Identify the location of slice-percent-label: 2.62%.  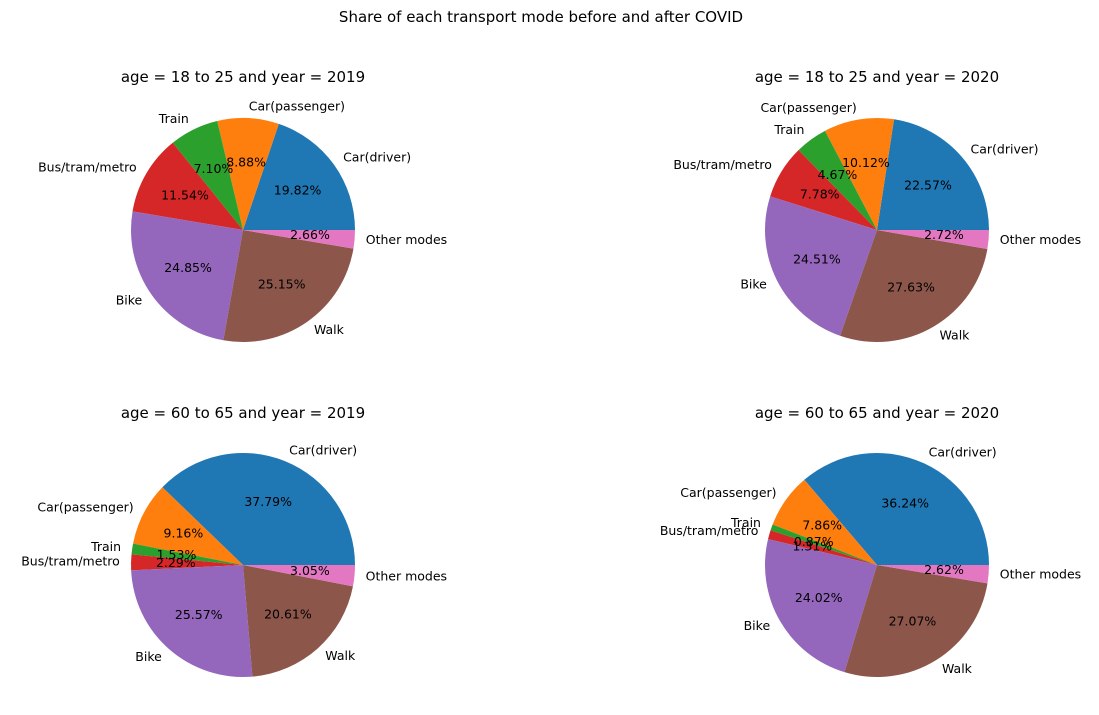
(944, 569).